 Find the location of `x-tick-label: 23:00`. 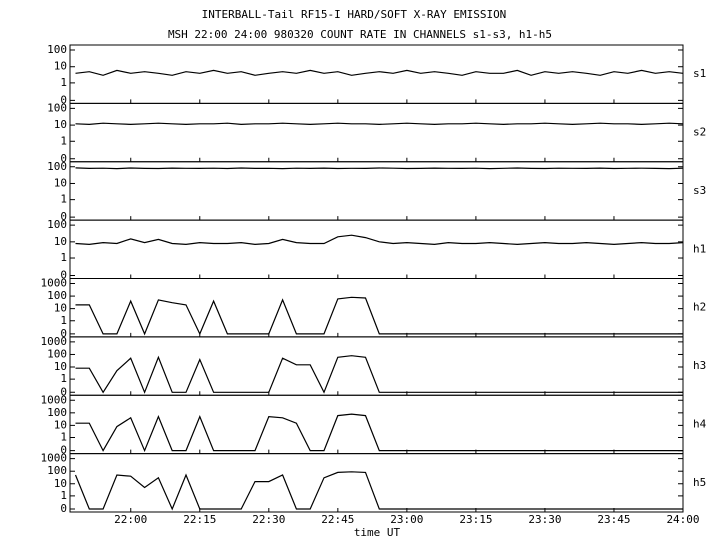

x-tick-label: 23:00 is located at coordinates (406, 519).